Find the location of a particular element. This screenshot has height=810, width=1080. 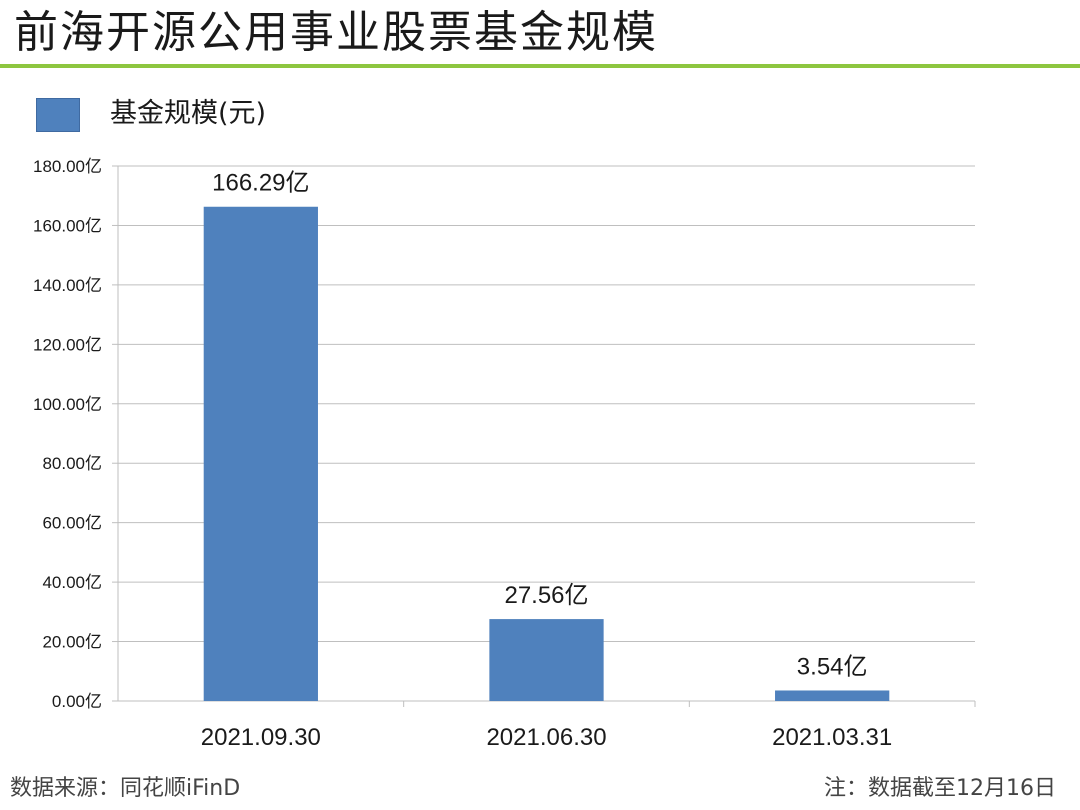

y-tick-label: 20.00亿 is located at coordinates (72, 642).